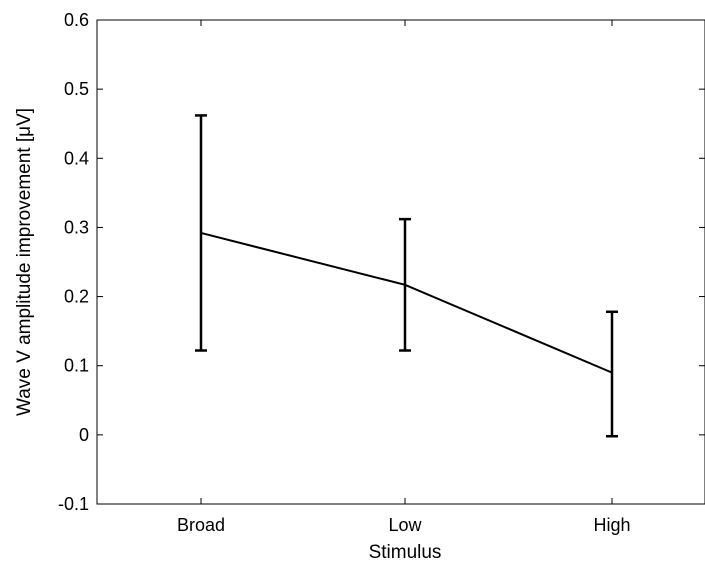 This screenshot has height=569, width=705. Describe the element at coordinates (76, 20) in the screenshot. I see `y-tick-label: 0.6` at that location.